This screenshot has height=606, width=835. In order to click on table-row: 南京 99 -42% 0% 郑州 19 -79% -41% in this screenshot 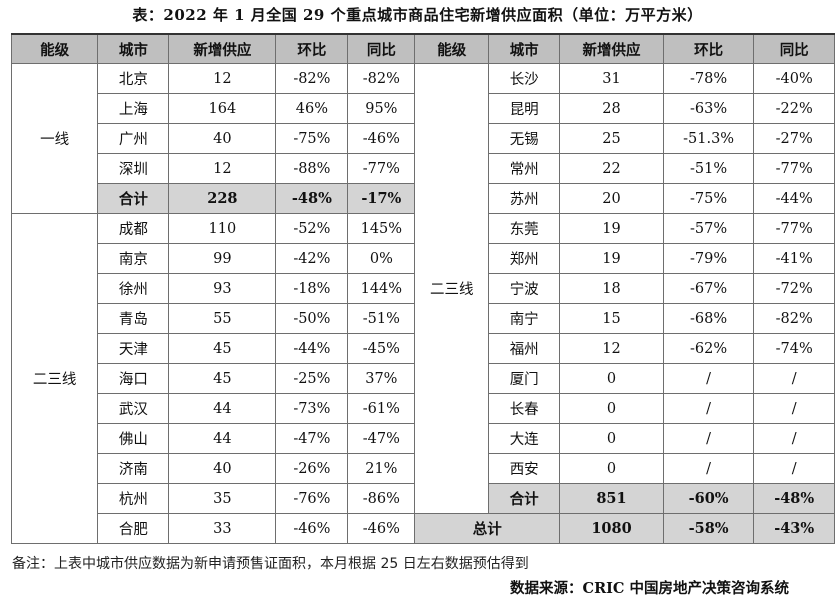, I will do `click(423, 258)`.